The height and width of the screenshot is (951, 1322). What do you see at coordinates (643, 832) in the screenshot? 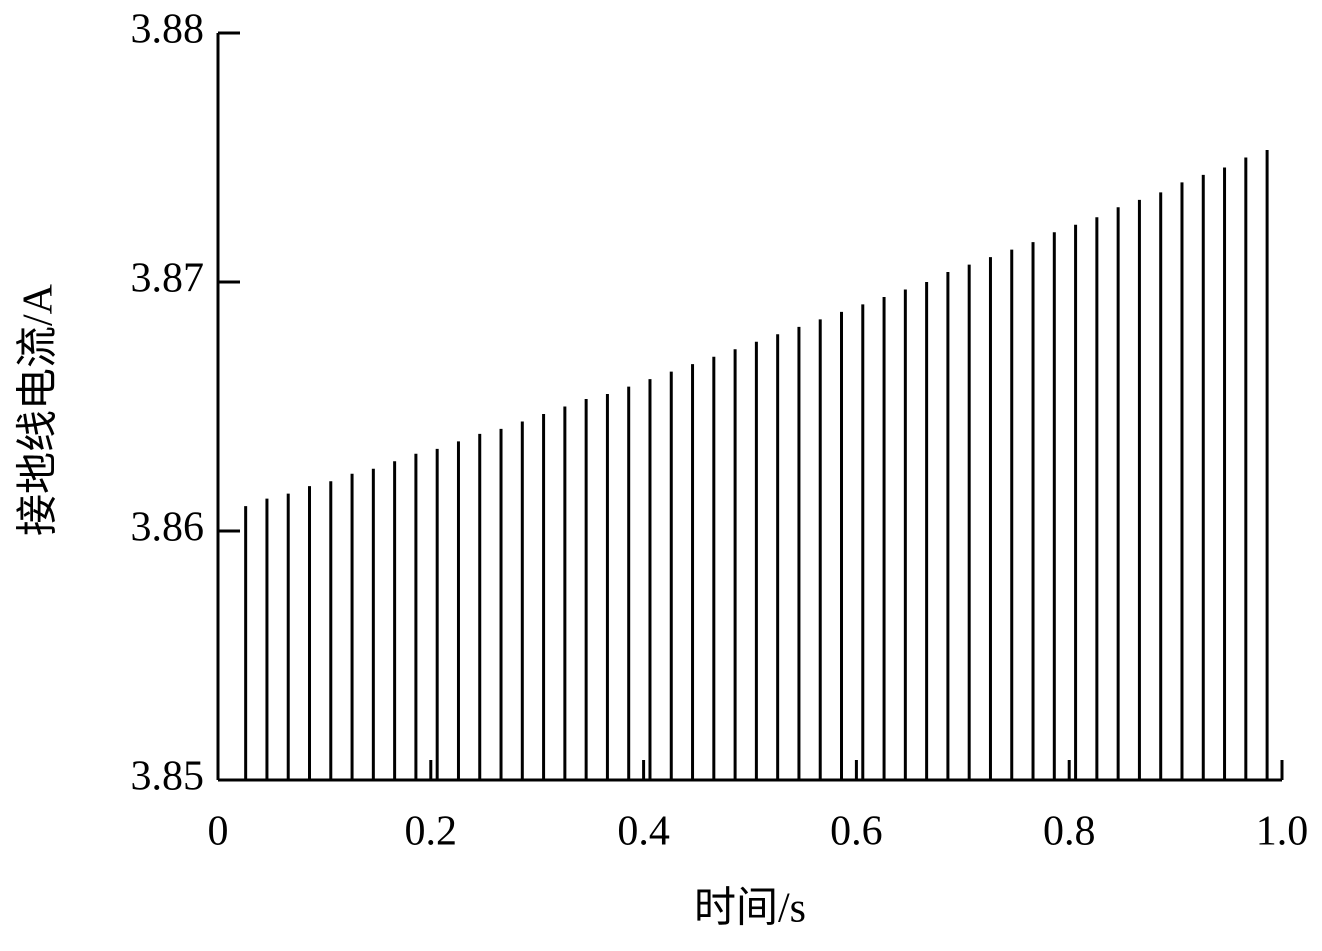
I see `x-tick-label: 0.4` at bounding box center [643, 832].